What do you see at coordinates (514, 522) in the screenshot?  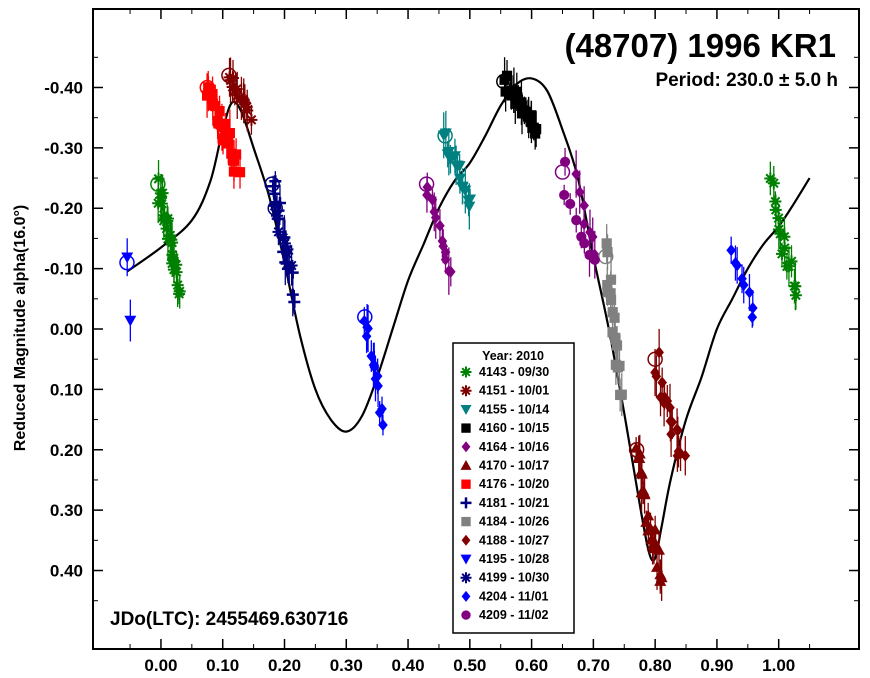 I see `legend-label: 4184 - 10/26` at bounding box center [514, 522].